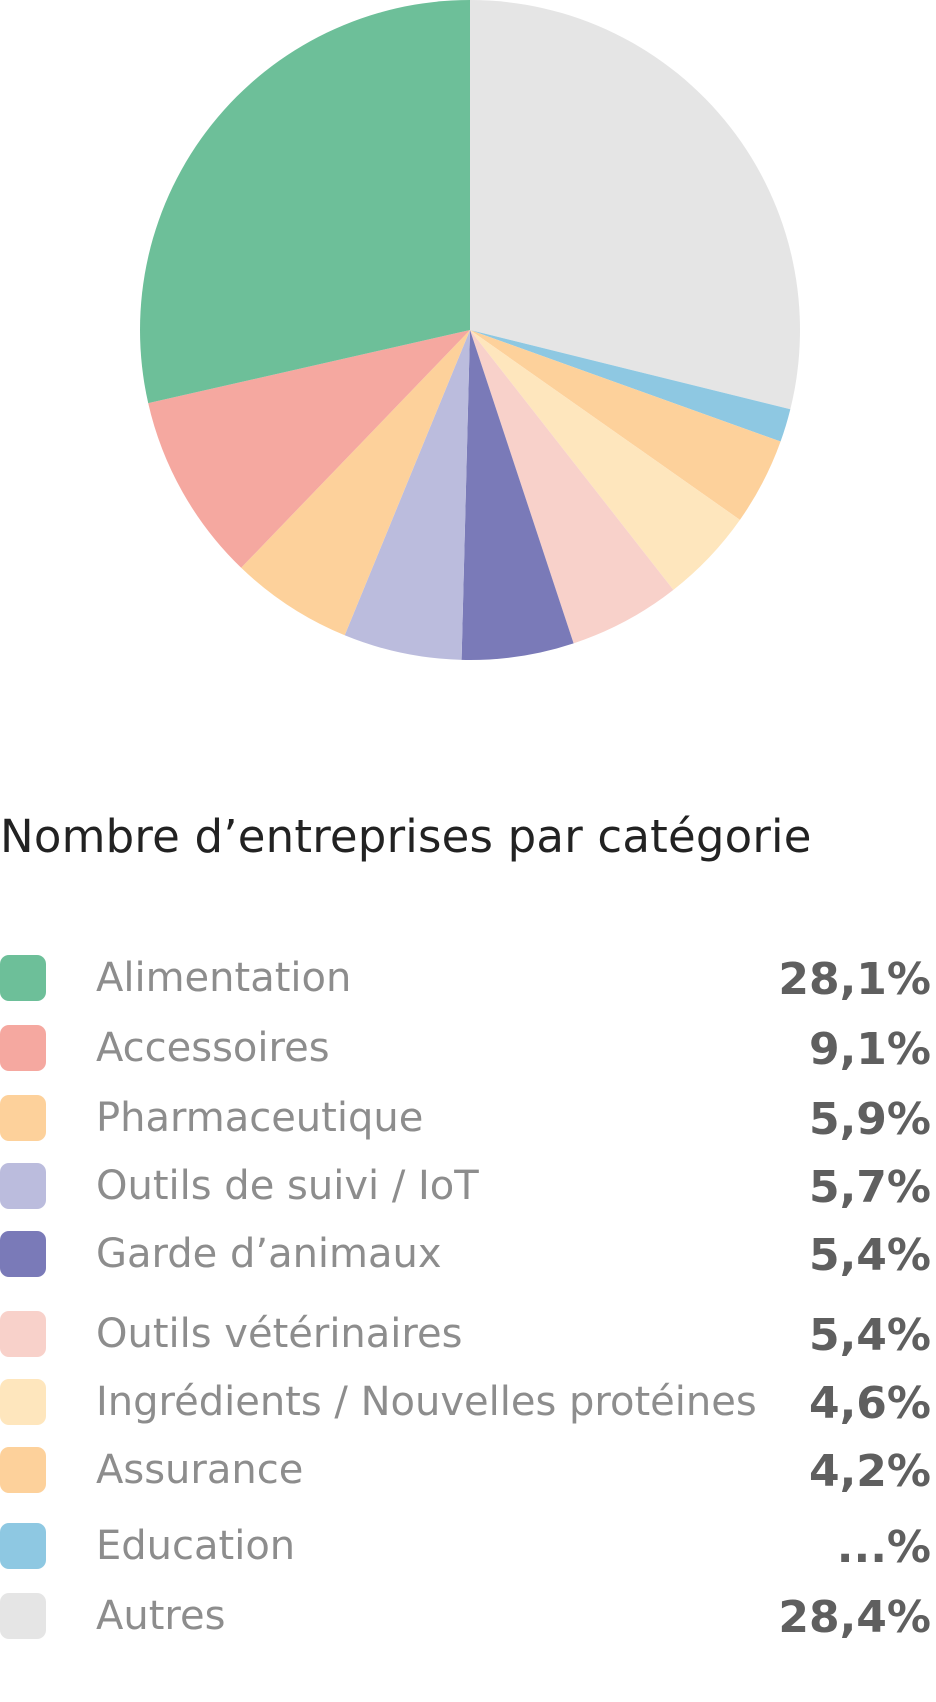  What do you see at coordinates (854, 979) in the screenshot?
I see `legend-value: 28,1%` at bounding box center [854, 979].